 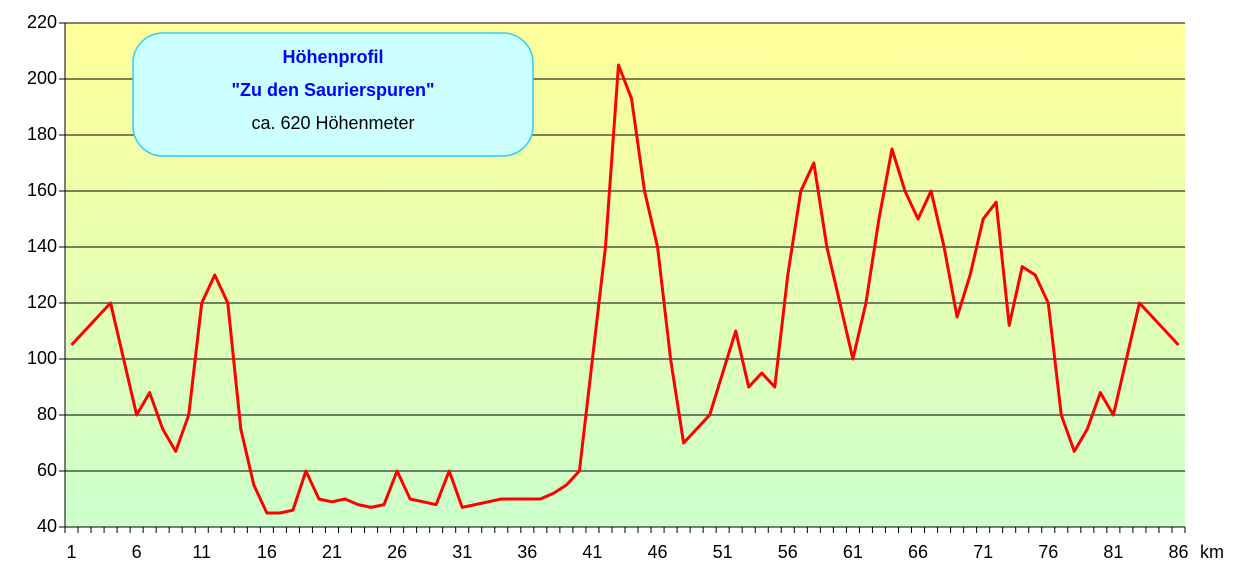 I want to click on y-tick-label: 160, so click(x=42, y=190).